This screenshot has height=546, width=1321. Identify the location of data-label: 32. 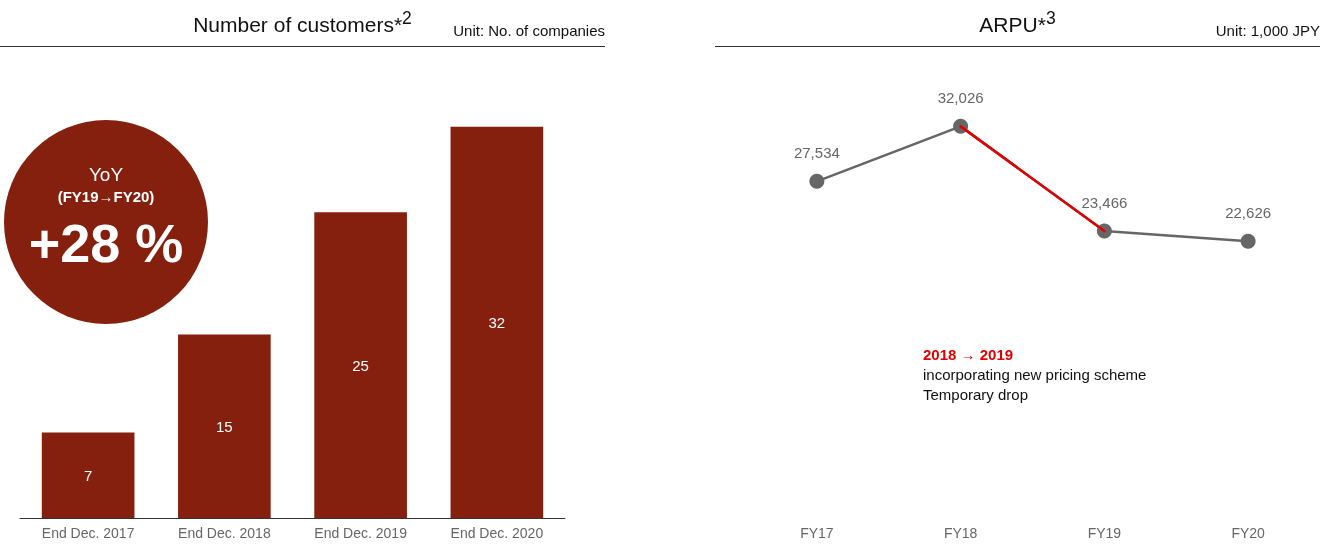
(497, 322).